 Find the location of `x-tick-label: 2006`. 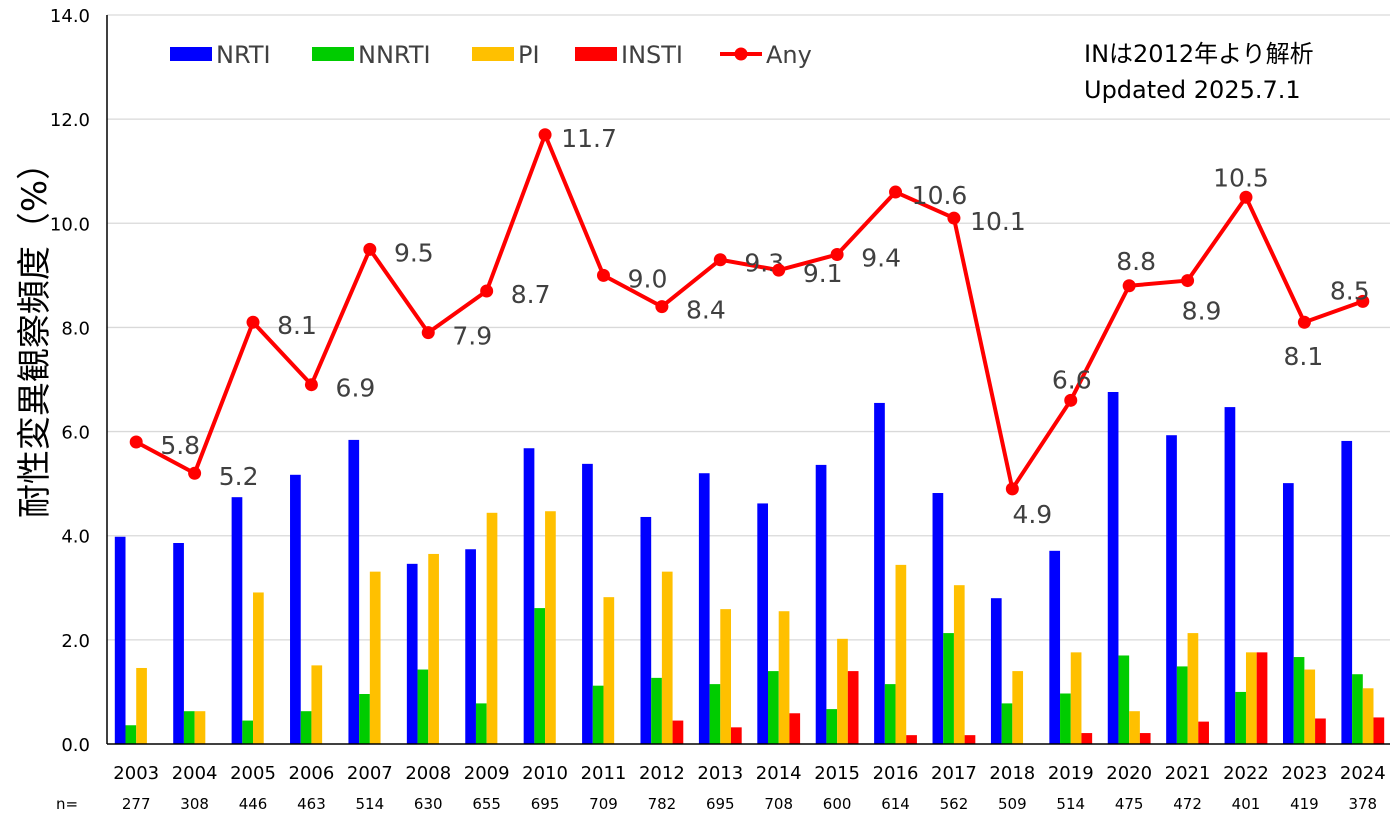

x-tick-label: 2006 is located at coordinates (312, 773).